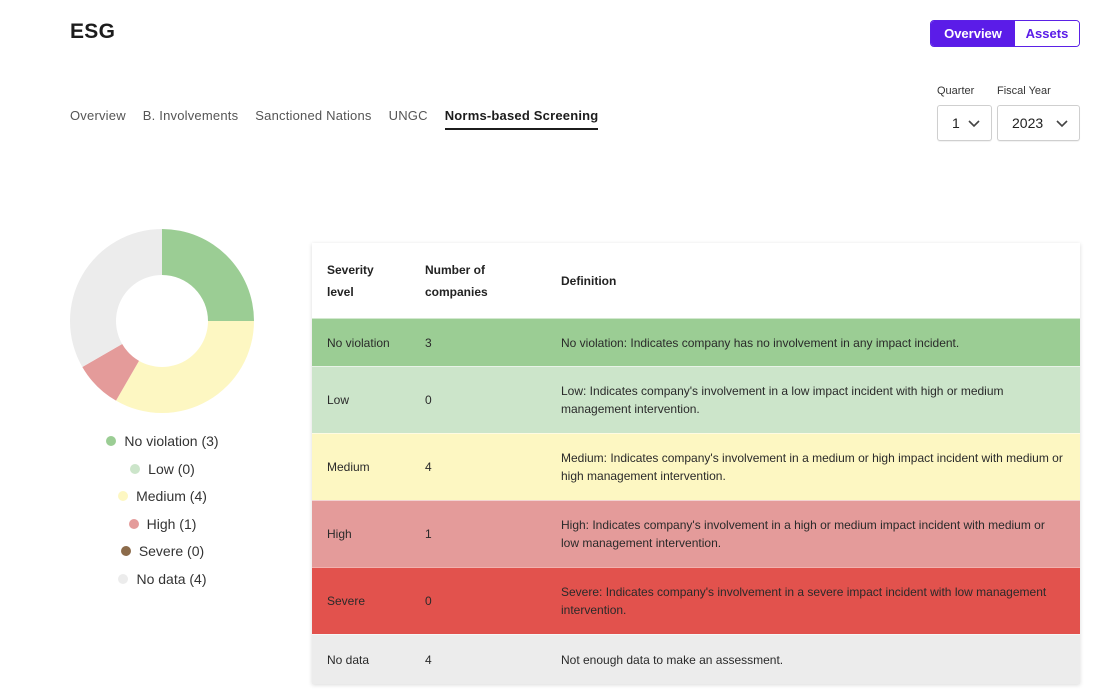 Image resolution: width=1120 pixels, height=695 pixels. I want to click on donut-slice-no-violation, so click(208, 275).